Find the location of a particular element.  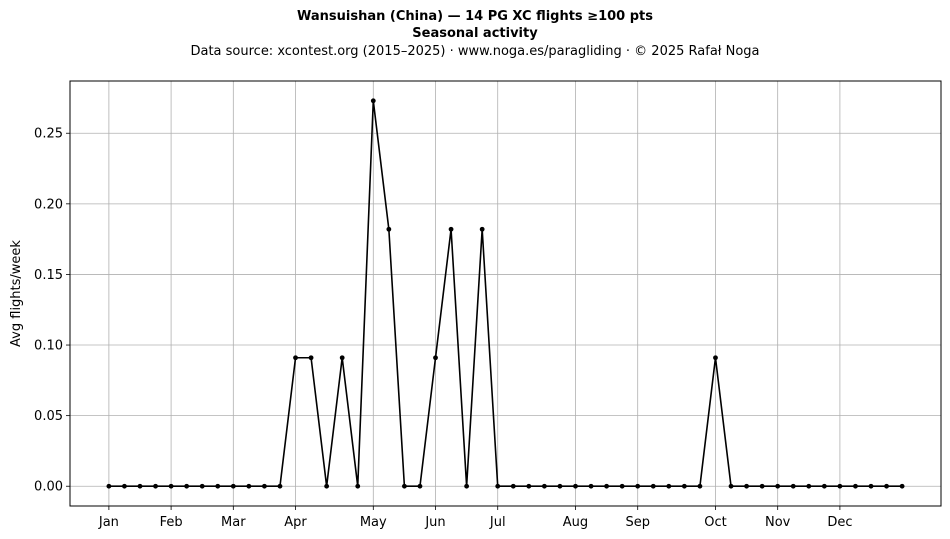

x-tick-label: Sep is located at coordinates (637, 522).